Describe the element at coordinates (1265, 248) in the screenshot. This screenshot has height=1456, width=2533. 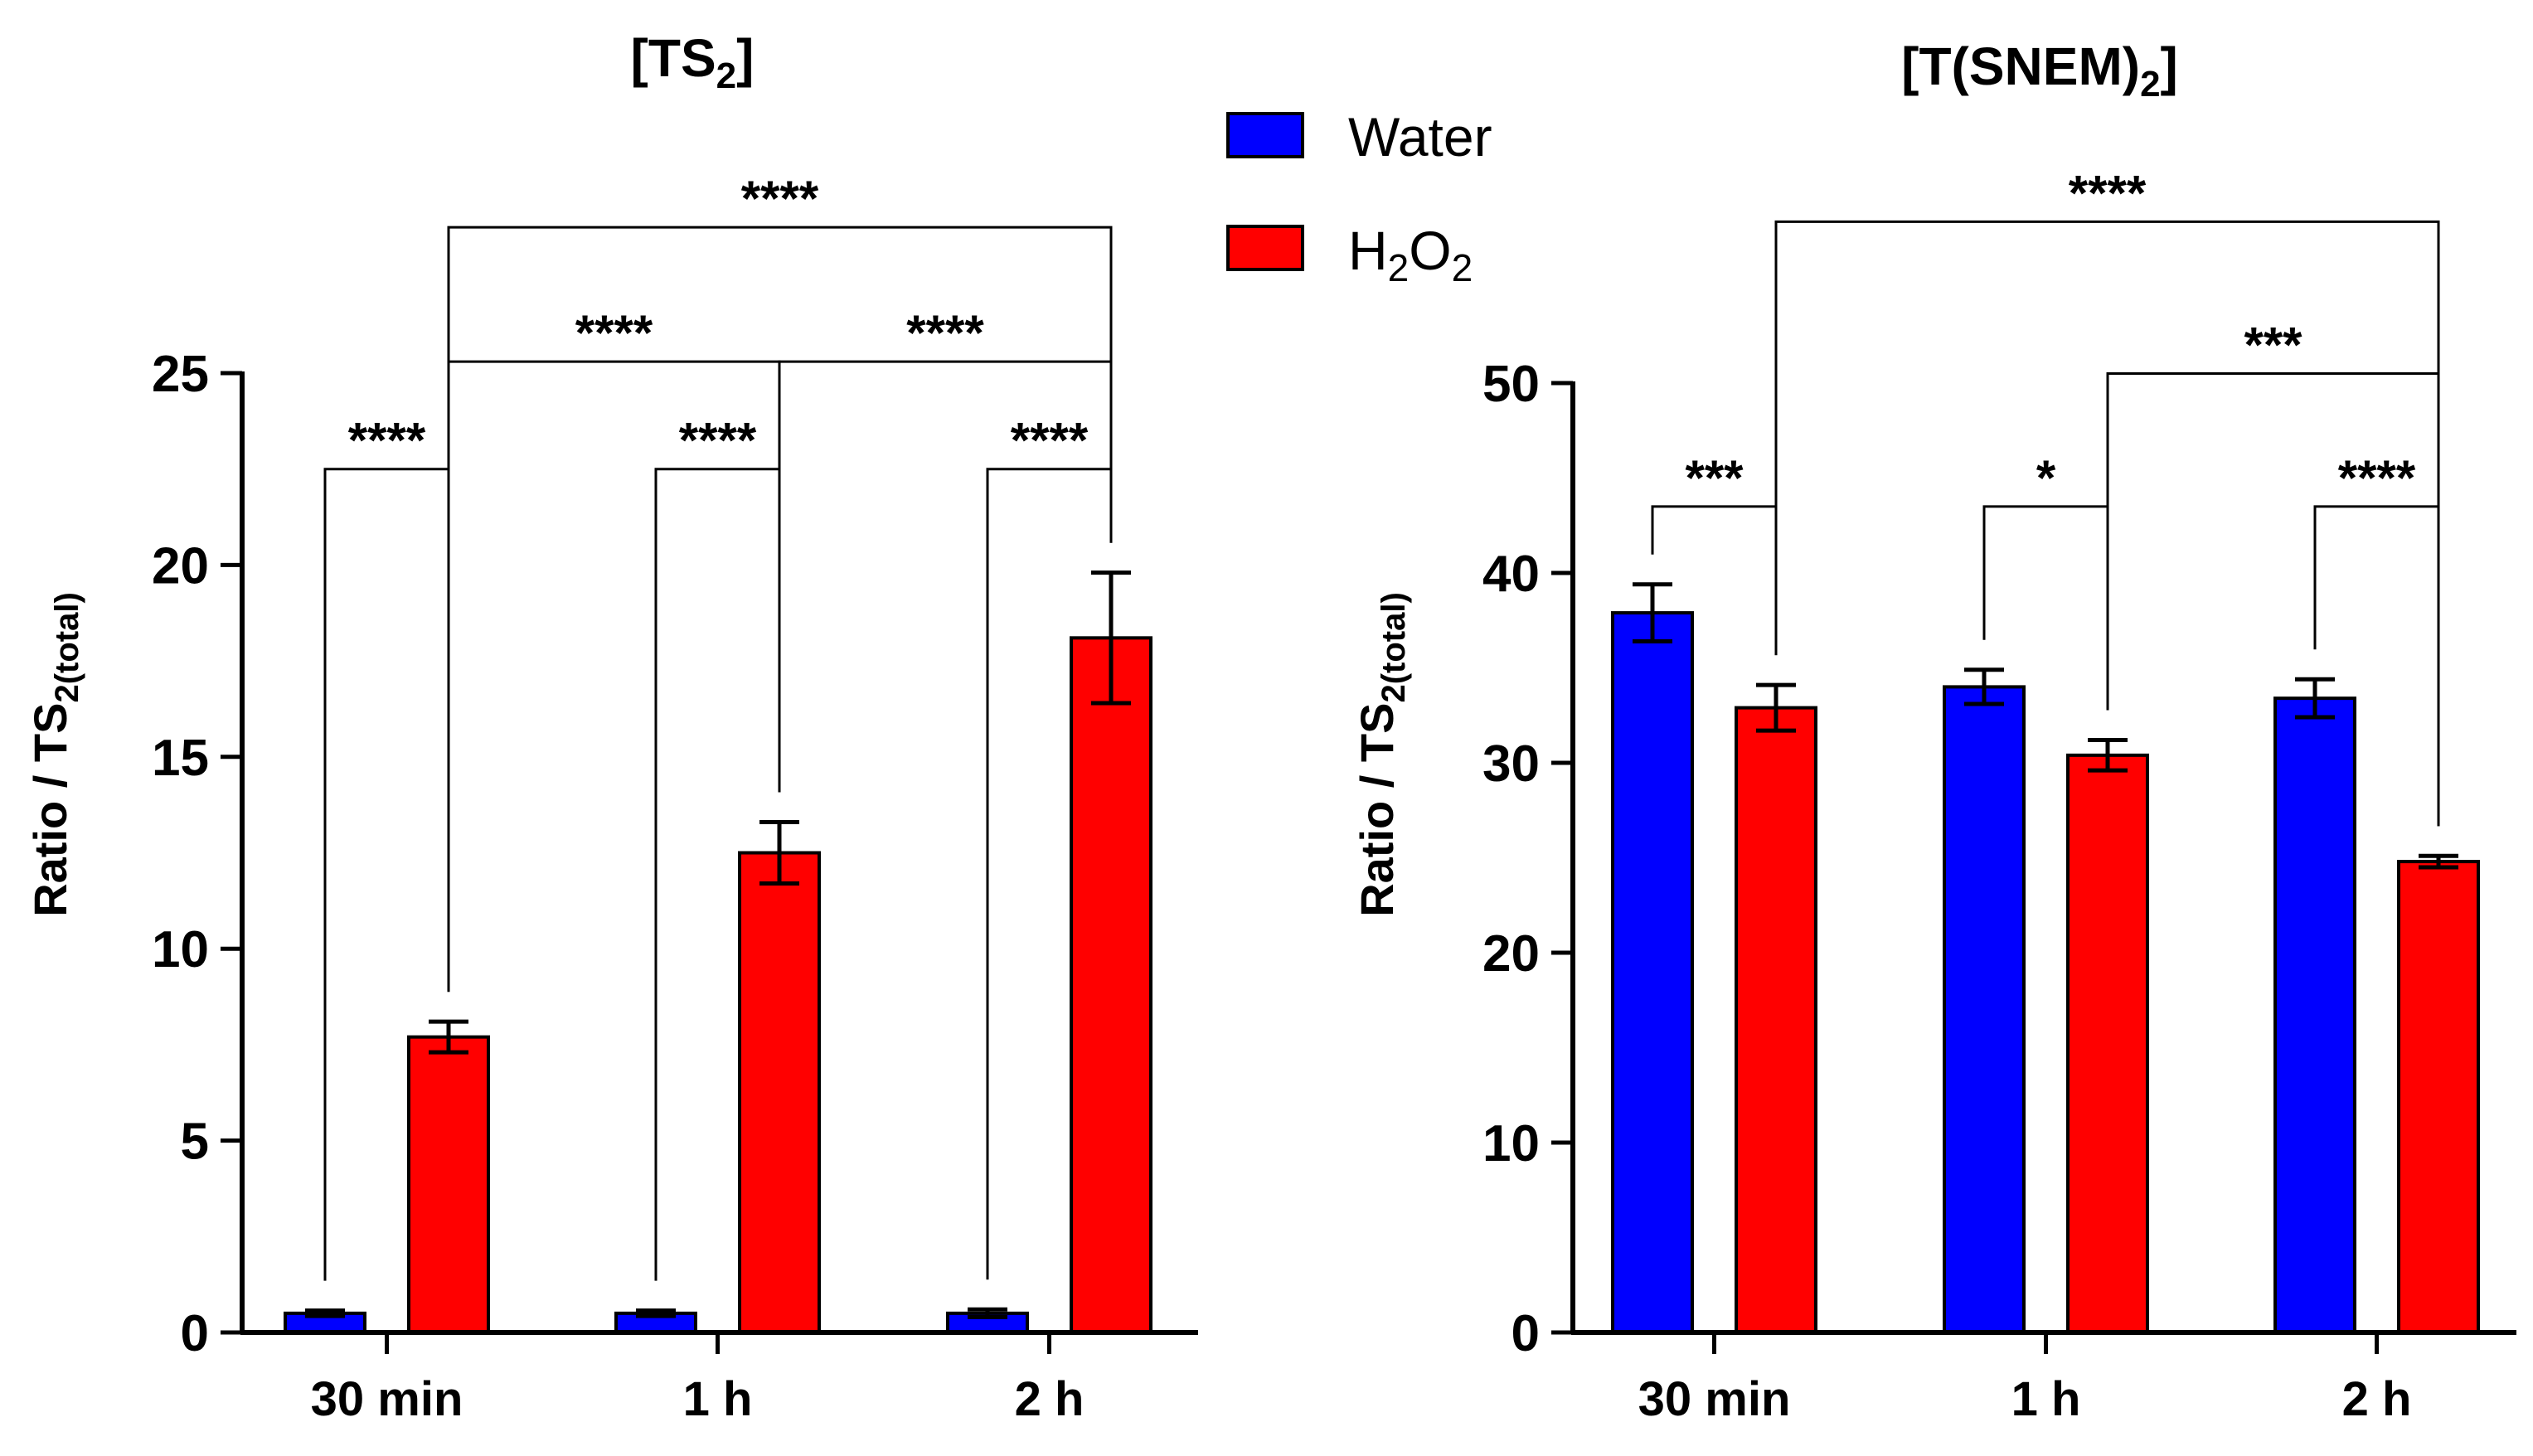
I see `legend-swatch-h2o2` at that location.